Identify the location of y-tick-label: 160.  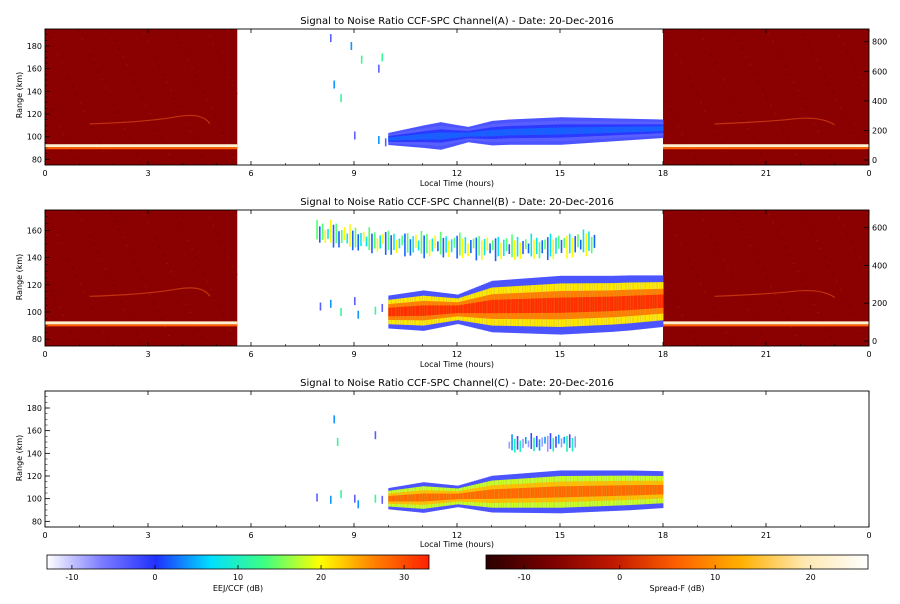
(34, 230).